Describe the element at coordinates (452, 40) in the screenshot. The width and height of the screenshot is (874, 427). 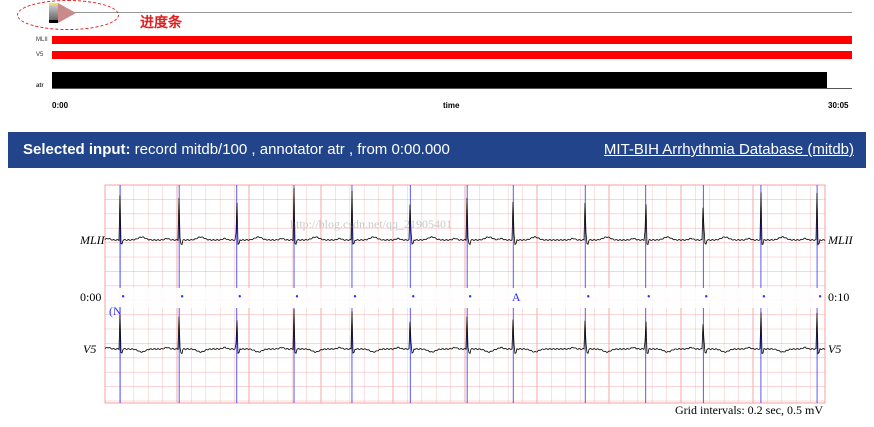
I see `overview-signal-bar-mlii` at that location.